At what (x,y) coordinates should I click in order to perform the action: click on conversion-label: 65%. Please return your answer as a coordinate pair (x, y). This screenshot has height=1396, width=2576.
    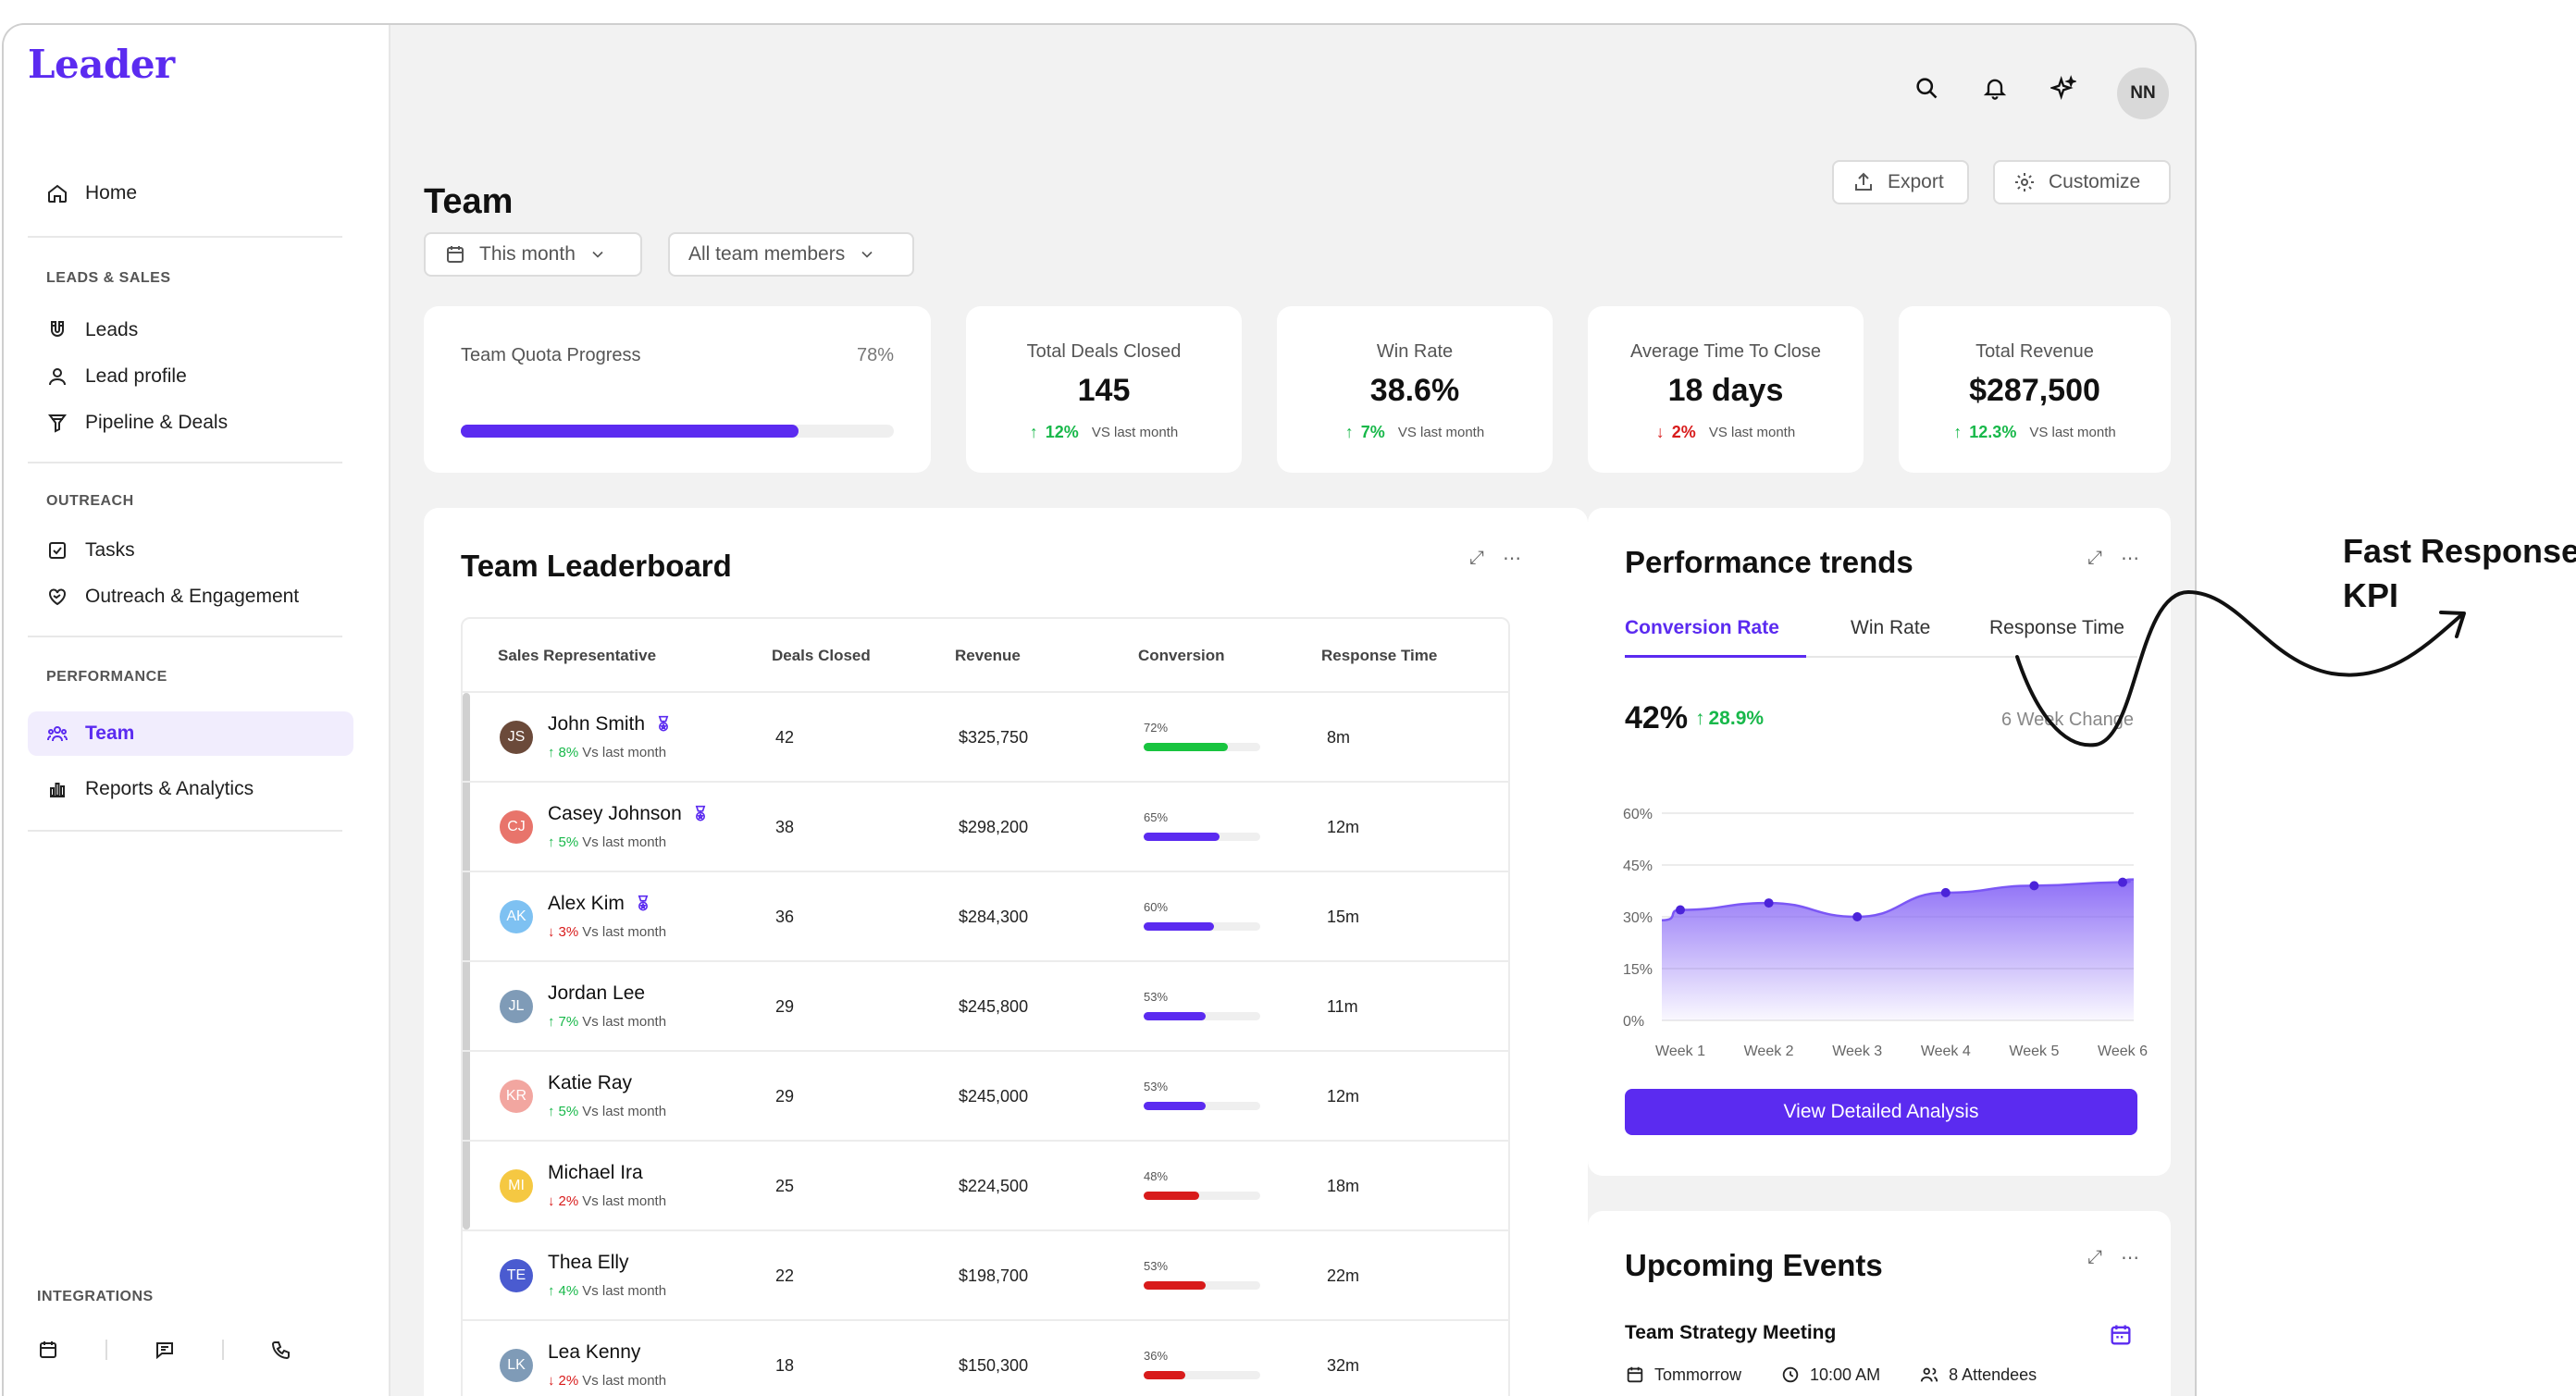
    Looking at the image, I should click on (1157, 817).